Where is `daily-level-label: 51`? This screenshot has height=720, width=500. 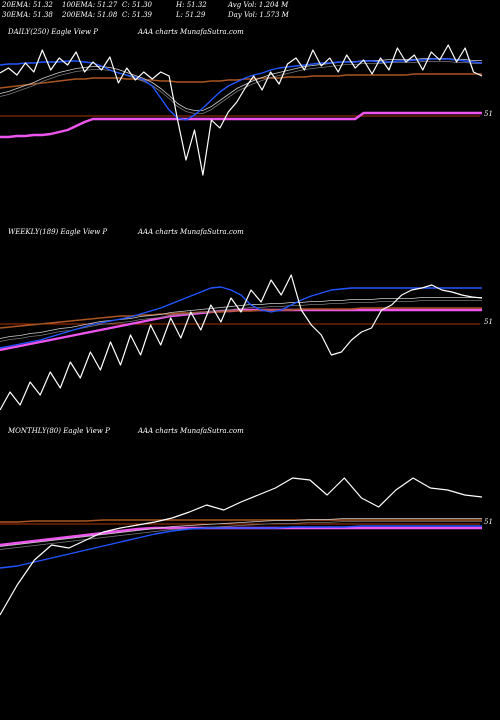 daily-level-label: 51 is located at coordinates (488, 114).